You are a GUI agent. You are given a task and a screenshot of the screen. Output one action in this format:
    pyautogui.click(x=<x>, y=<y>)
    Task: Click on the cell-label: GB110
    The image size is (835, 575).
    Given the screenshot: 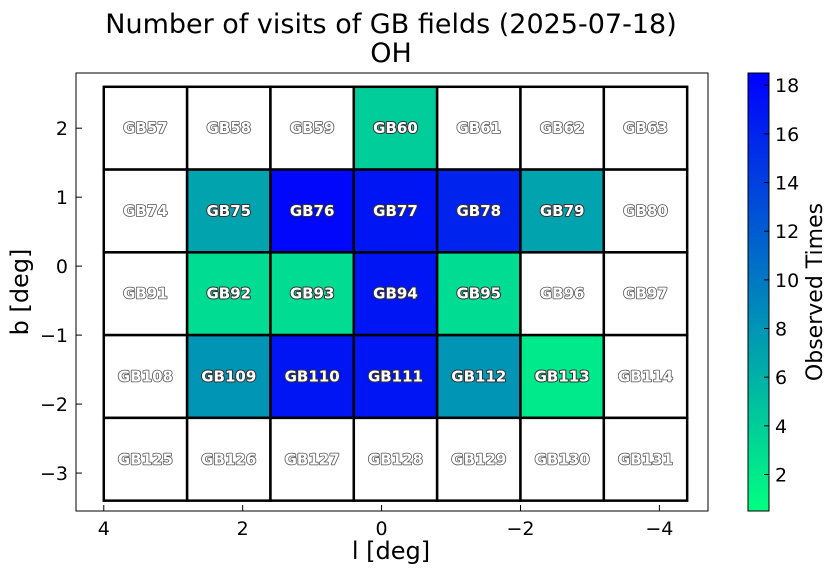 What is the action you would take?
    pyautogui.click(x=312, y=376)
    